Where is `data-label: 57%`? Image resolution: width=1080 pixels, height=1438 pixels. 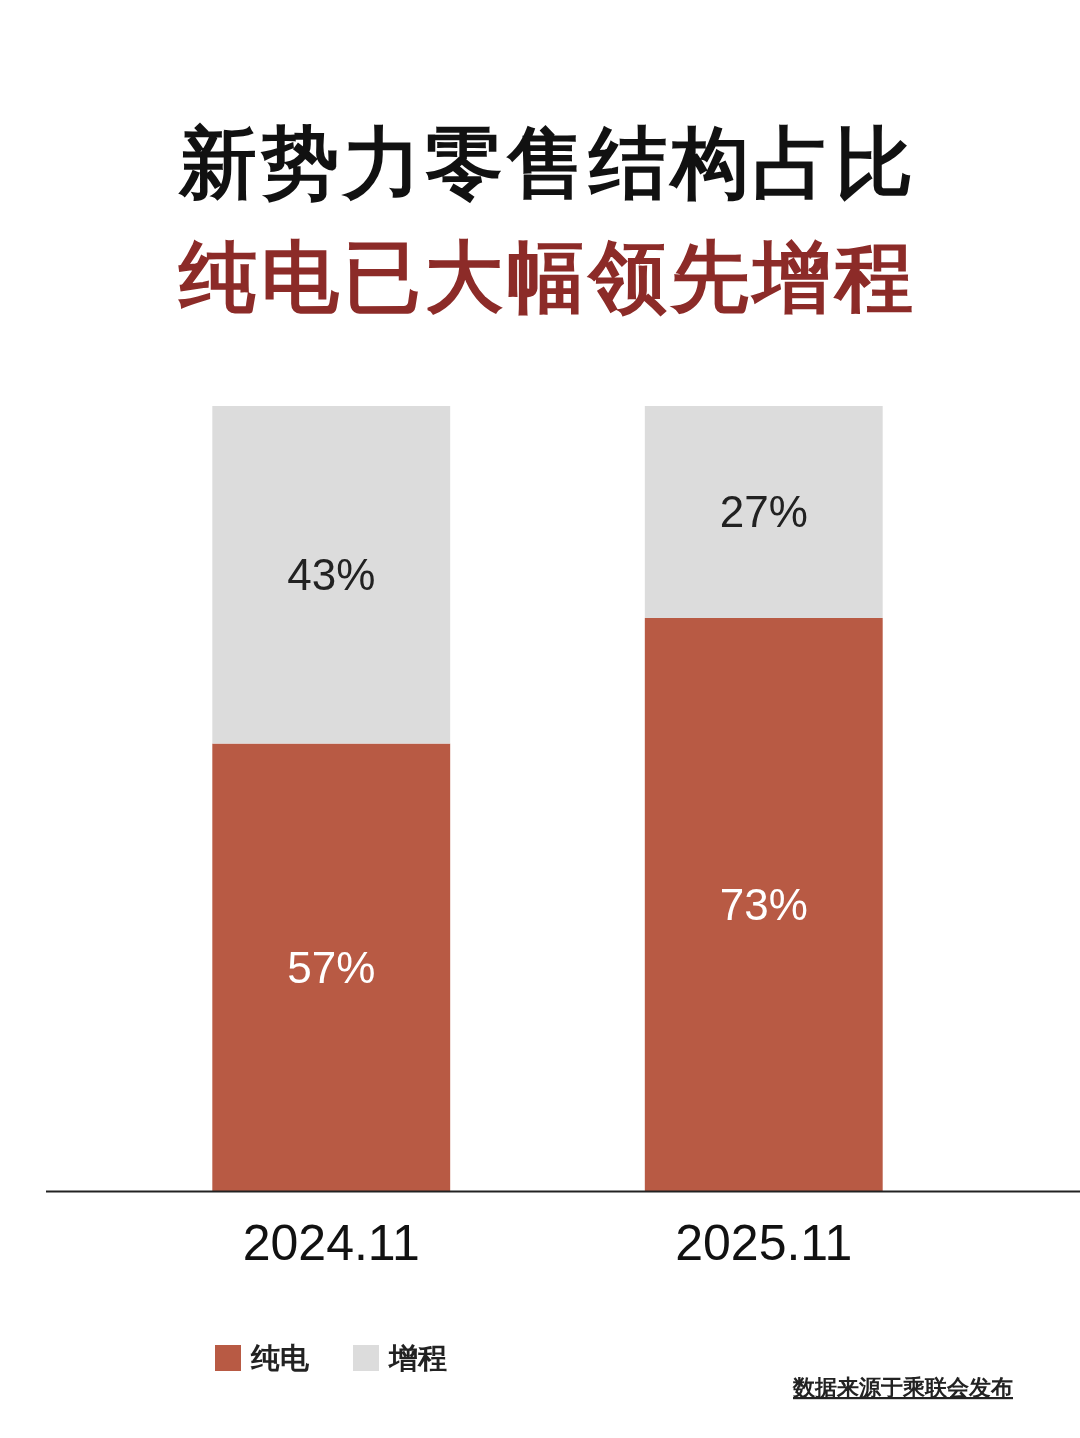 data-label: 57% is located at coordinates (331, 967).